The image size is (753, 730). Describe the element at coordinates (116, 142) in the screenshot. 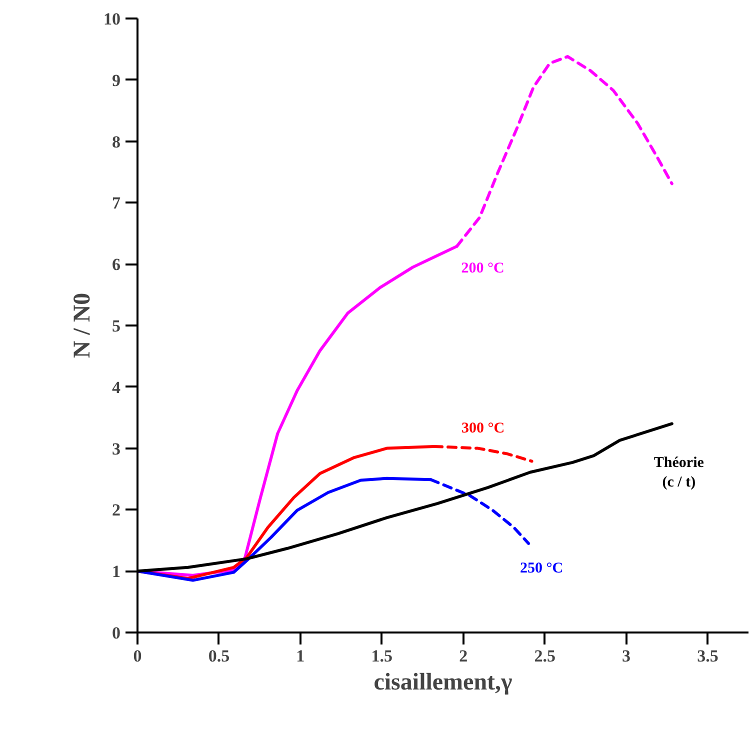

I see `y-tick-label: 8` at that location.